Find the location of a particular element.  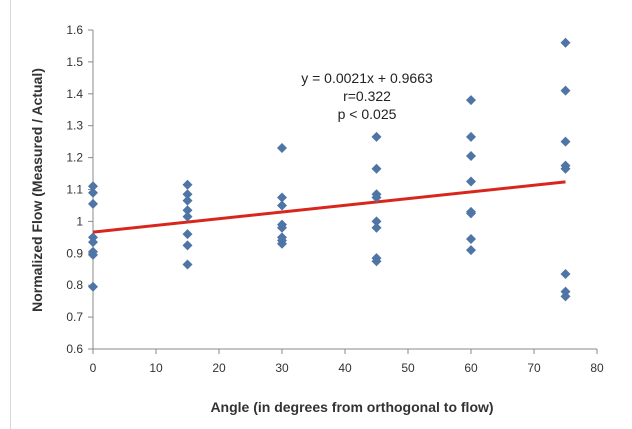

x-tick-label: 60 is located at coordinates (471, 368).